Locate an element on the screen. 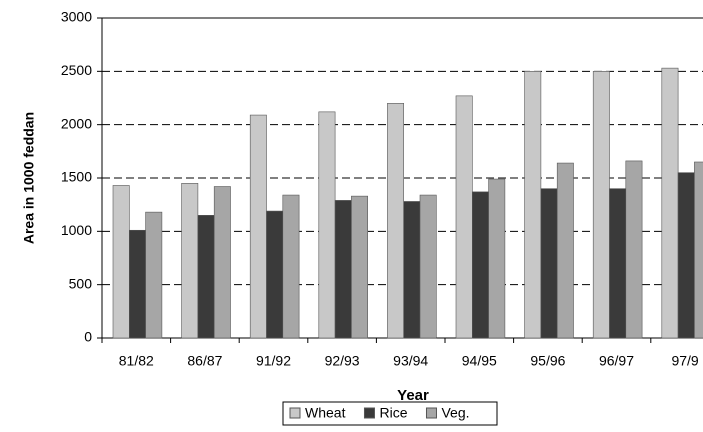  y-tick-label: 1000 is located at coordinates (76, 230).